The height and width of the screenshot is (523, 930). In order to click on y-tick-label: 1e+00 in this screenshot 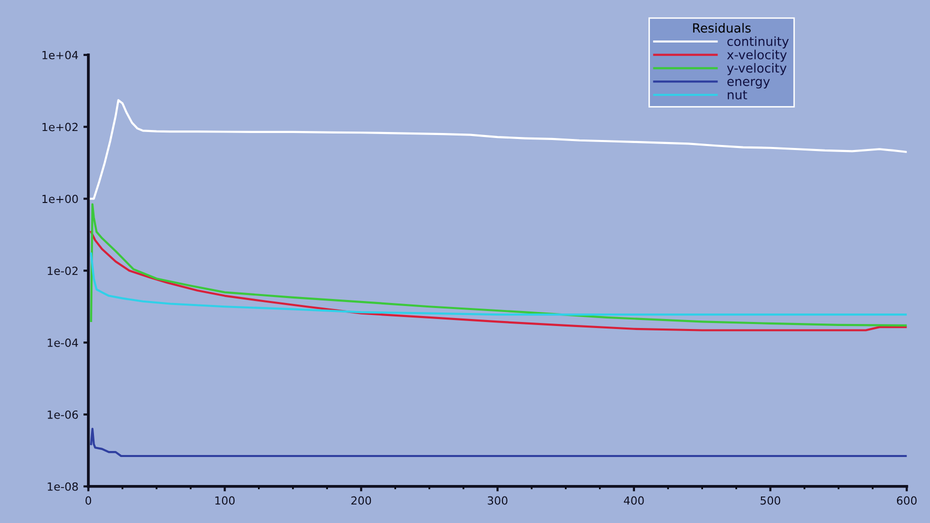, I will do `click(60, 199)`.